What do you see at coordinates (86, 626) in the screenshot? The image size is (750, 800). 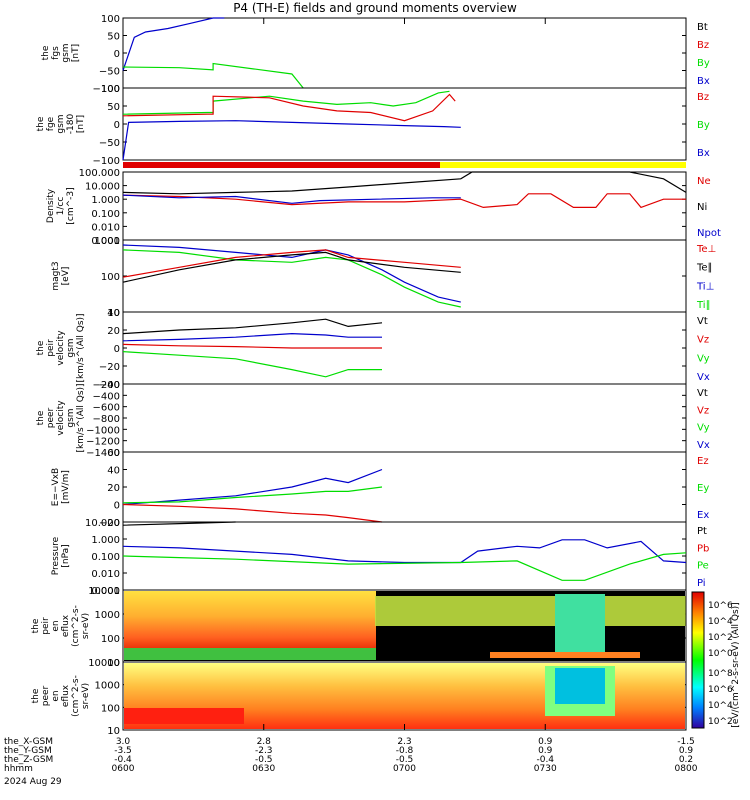 I see `peir_spec-ylabel-line: sr-eV)` at bounding box center [86, 626].